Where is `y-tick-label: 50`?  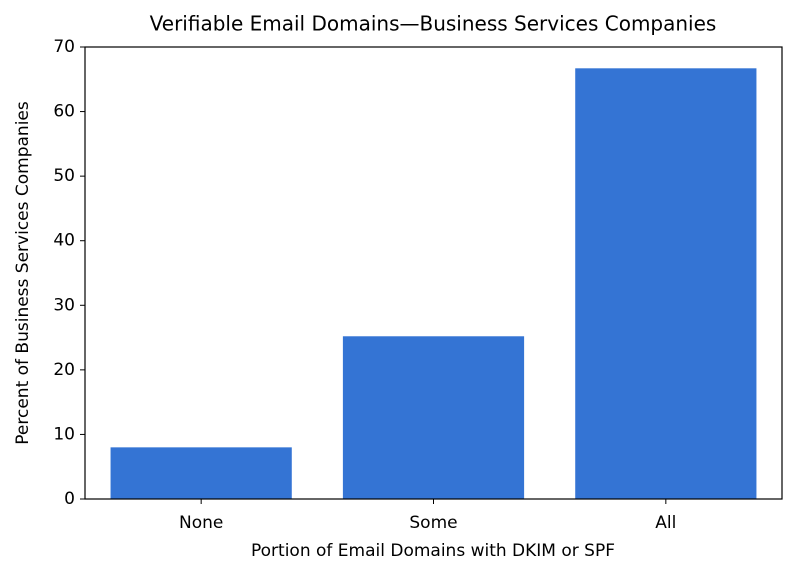
y-tick-label: 50 is located at coordinates (64, 176).